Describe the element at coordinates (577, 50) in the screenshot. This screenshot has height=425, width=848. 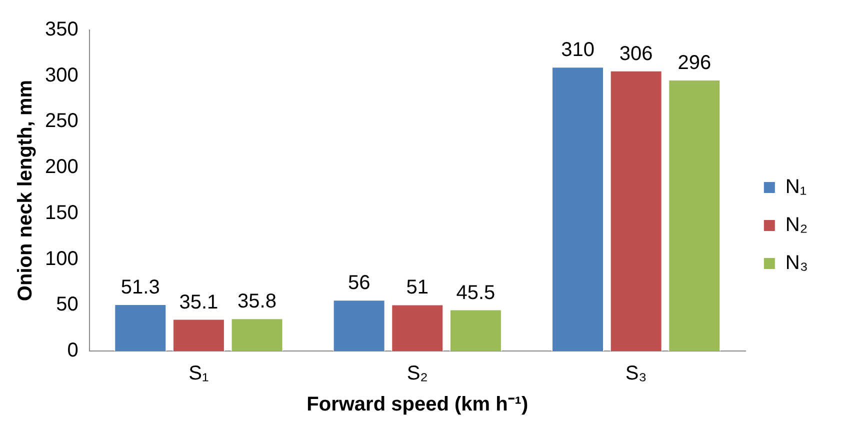
I see `data-label: 310` at that location.